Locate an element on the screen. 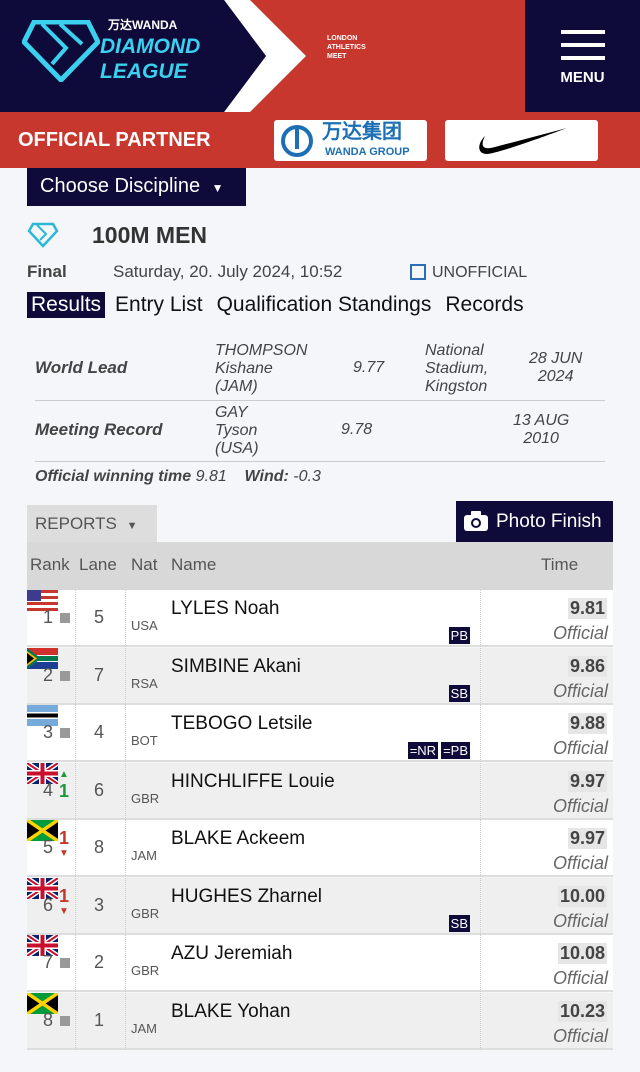  tab-records: Records is located at coordinates (484, 304).